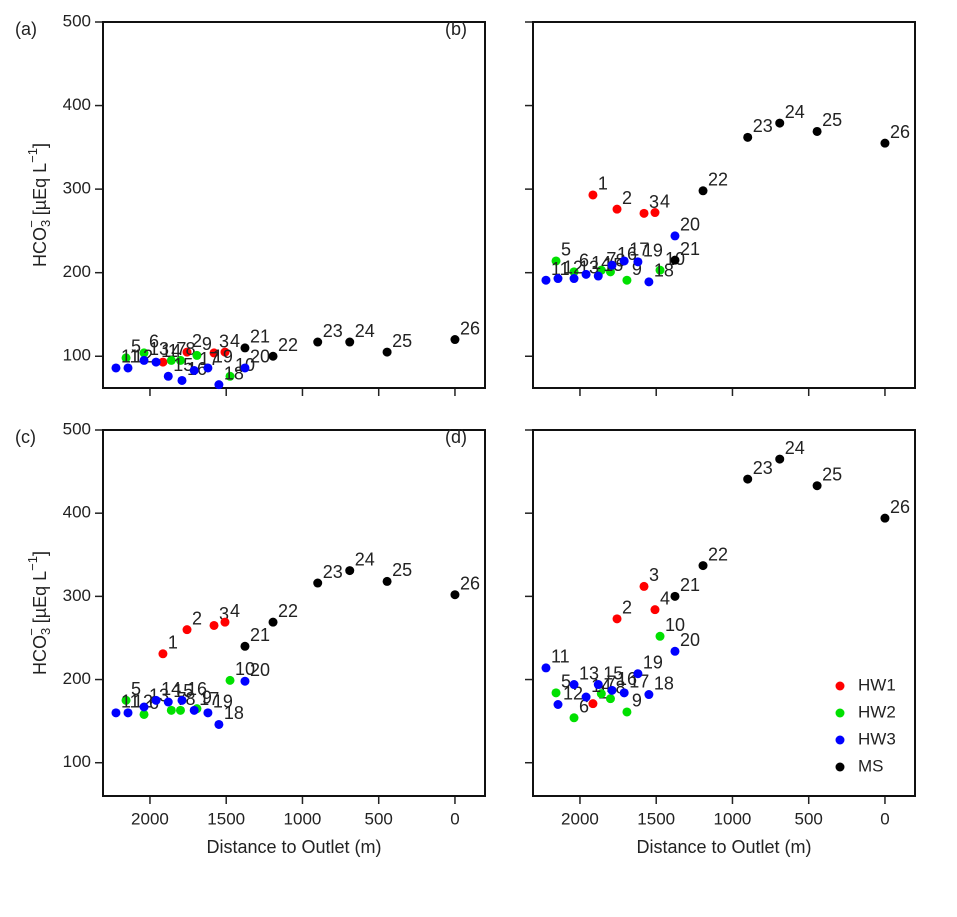 This screenshot has width=957, height=917. I want to click on point-label: 16, so click(197, 689).